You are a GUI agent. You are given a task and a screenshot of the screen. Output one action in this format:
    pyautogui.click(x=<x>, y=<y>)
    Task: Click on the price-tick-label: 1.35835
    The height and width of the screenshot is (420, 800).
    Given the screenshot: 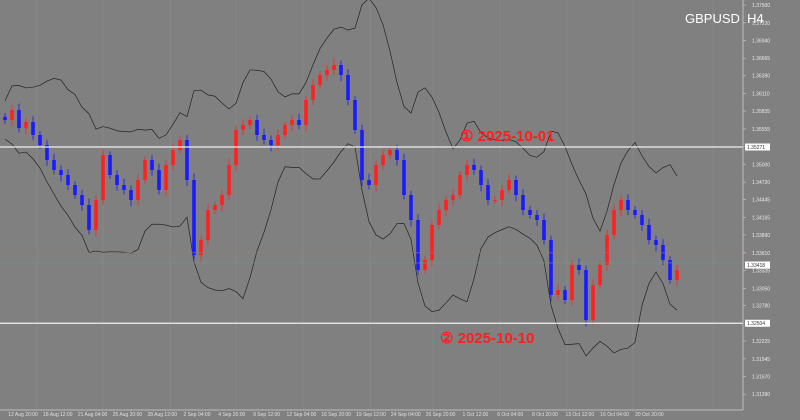 What is the action you would take?
    pyautogui.click(x=761, y=112)
    